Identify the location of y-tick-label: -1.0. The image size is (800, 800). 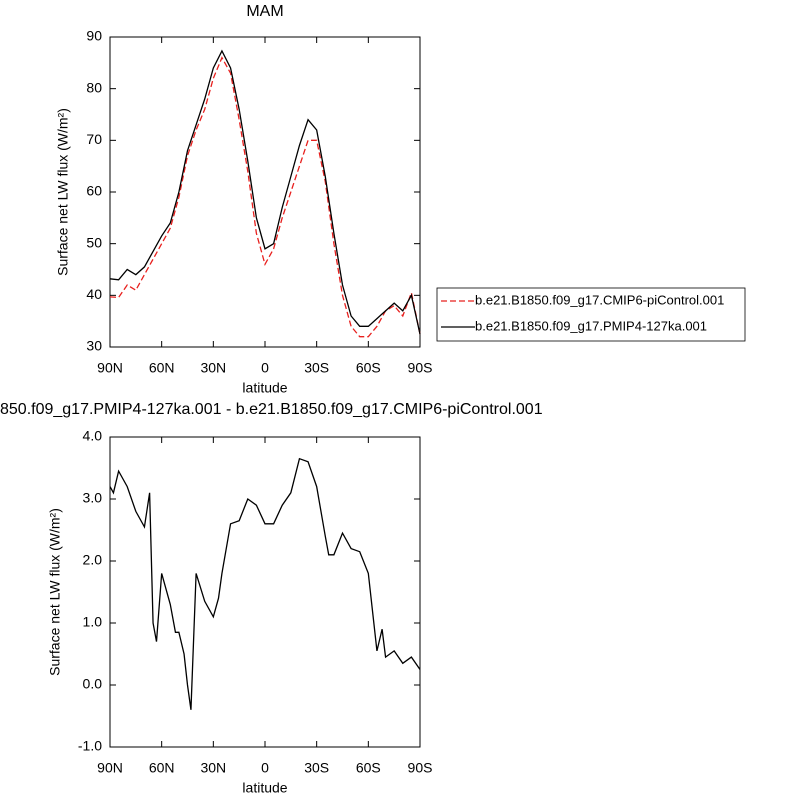
(90, 746).